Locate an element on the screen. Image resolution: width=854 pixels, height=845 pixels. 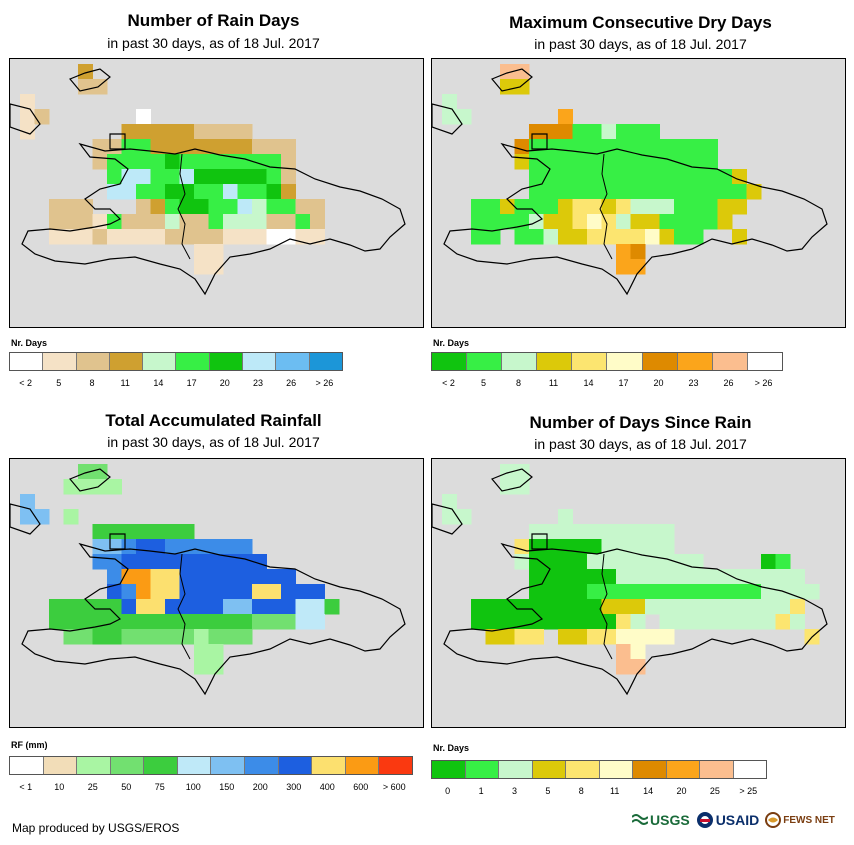
fews-logo: FEWS NET is located at coordinates (800, 820).